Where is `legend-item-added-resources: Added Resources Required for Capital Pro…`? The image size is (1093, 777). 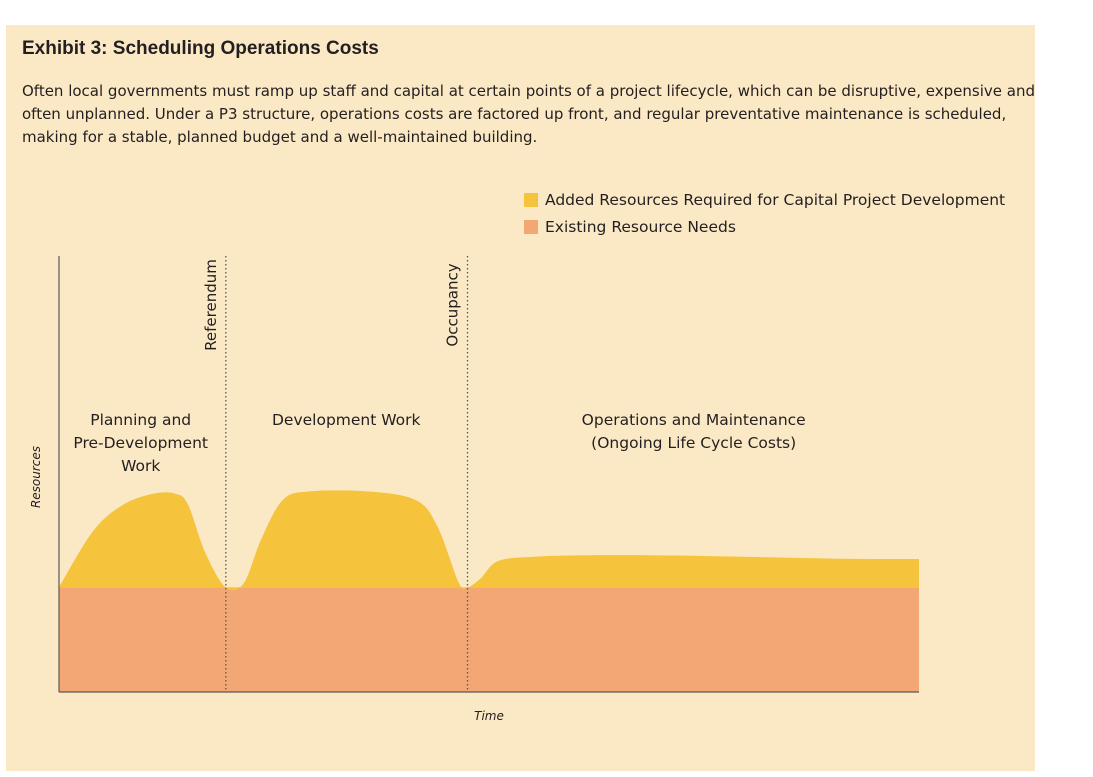 legend-item-added-resources: Added Resources Required for Capital Pro… is located at coordinates (764, 199).